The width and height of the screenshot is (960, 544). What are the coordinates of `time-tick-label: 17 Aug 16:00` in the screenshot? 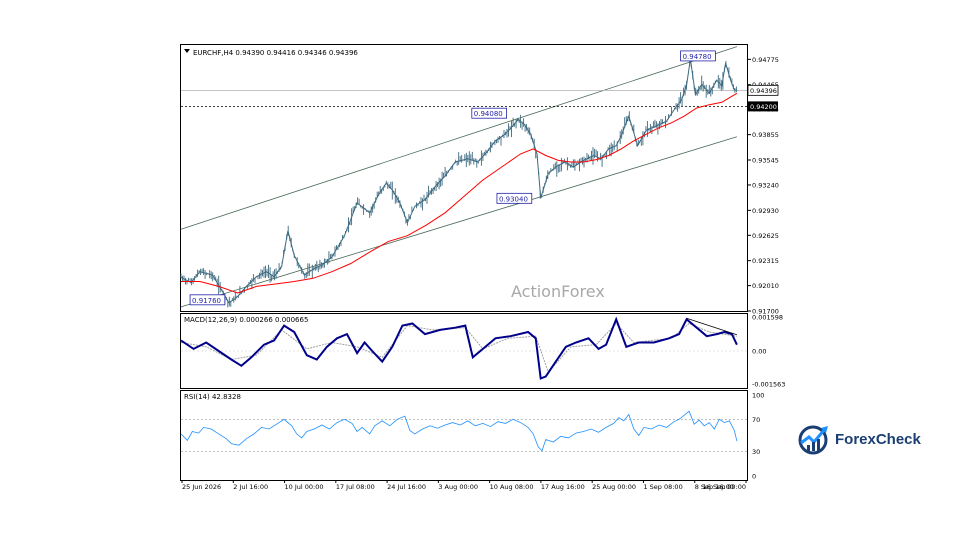 It's located at (563, 487).